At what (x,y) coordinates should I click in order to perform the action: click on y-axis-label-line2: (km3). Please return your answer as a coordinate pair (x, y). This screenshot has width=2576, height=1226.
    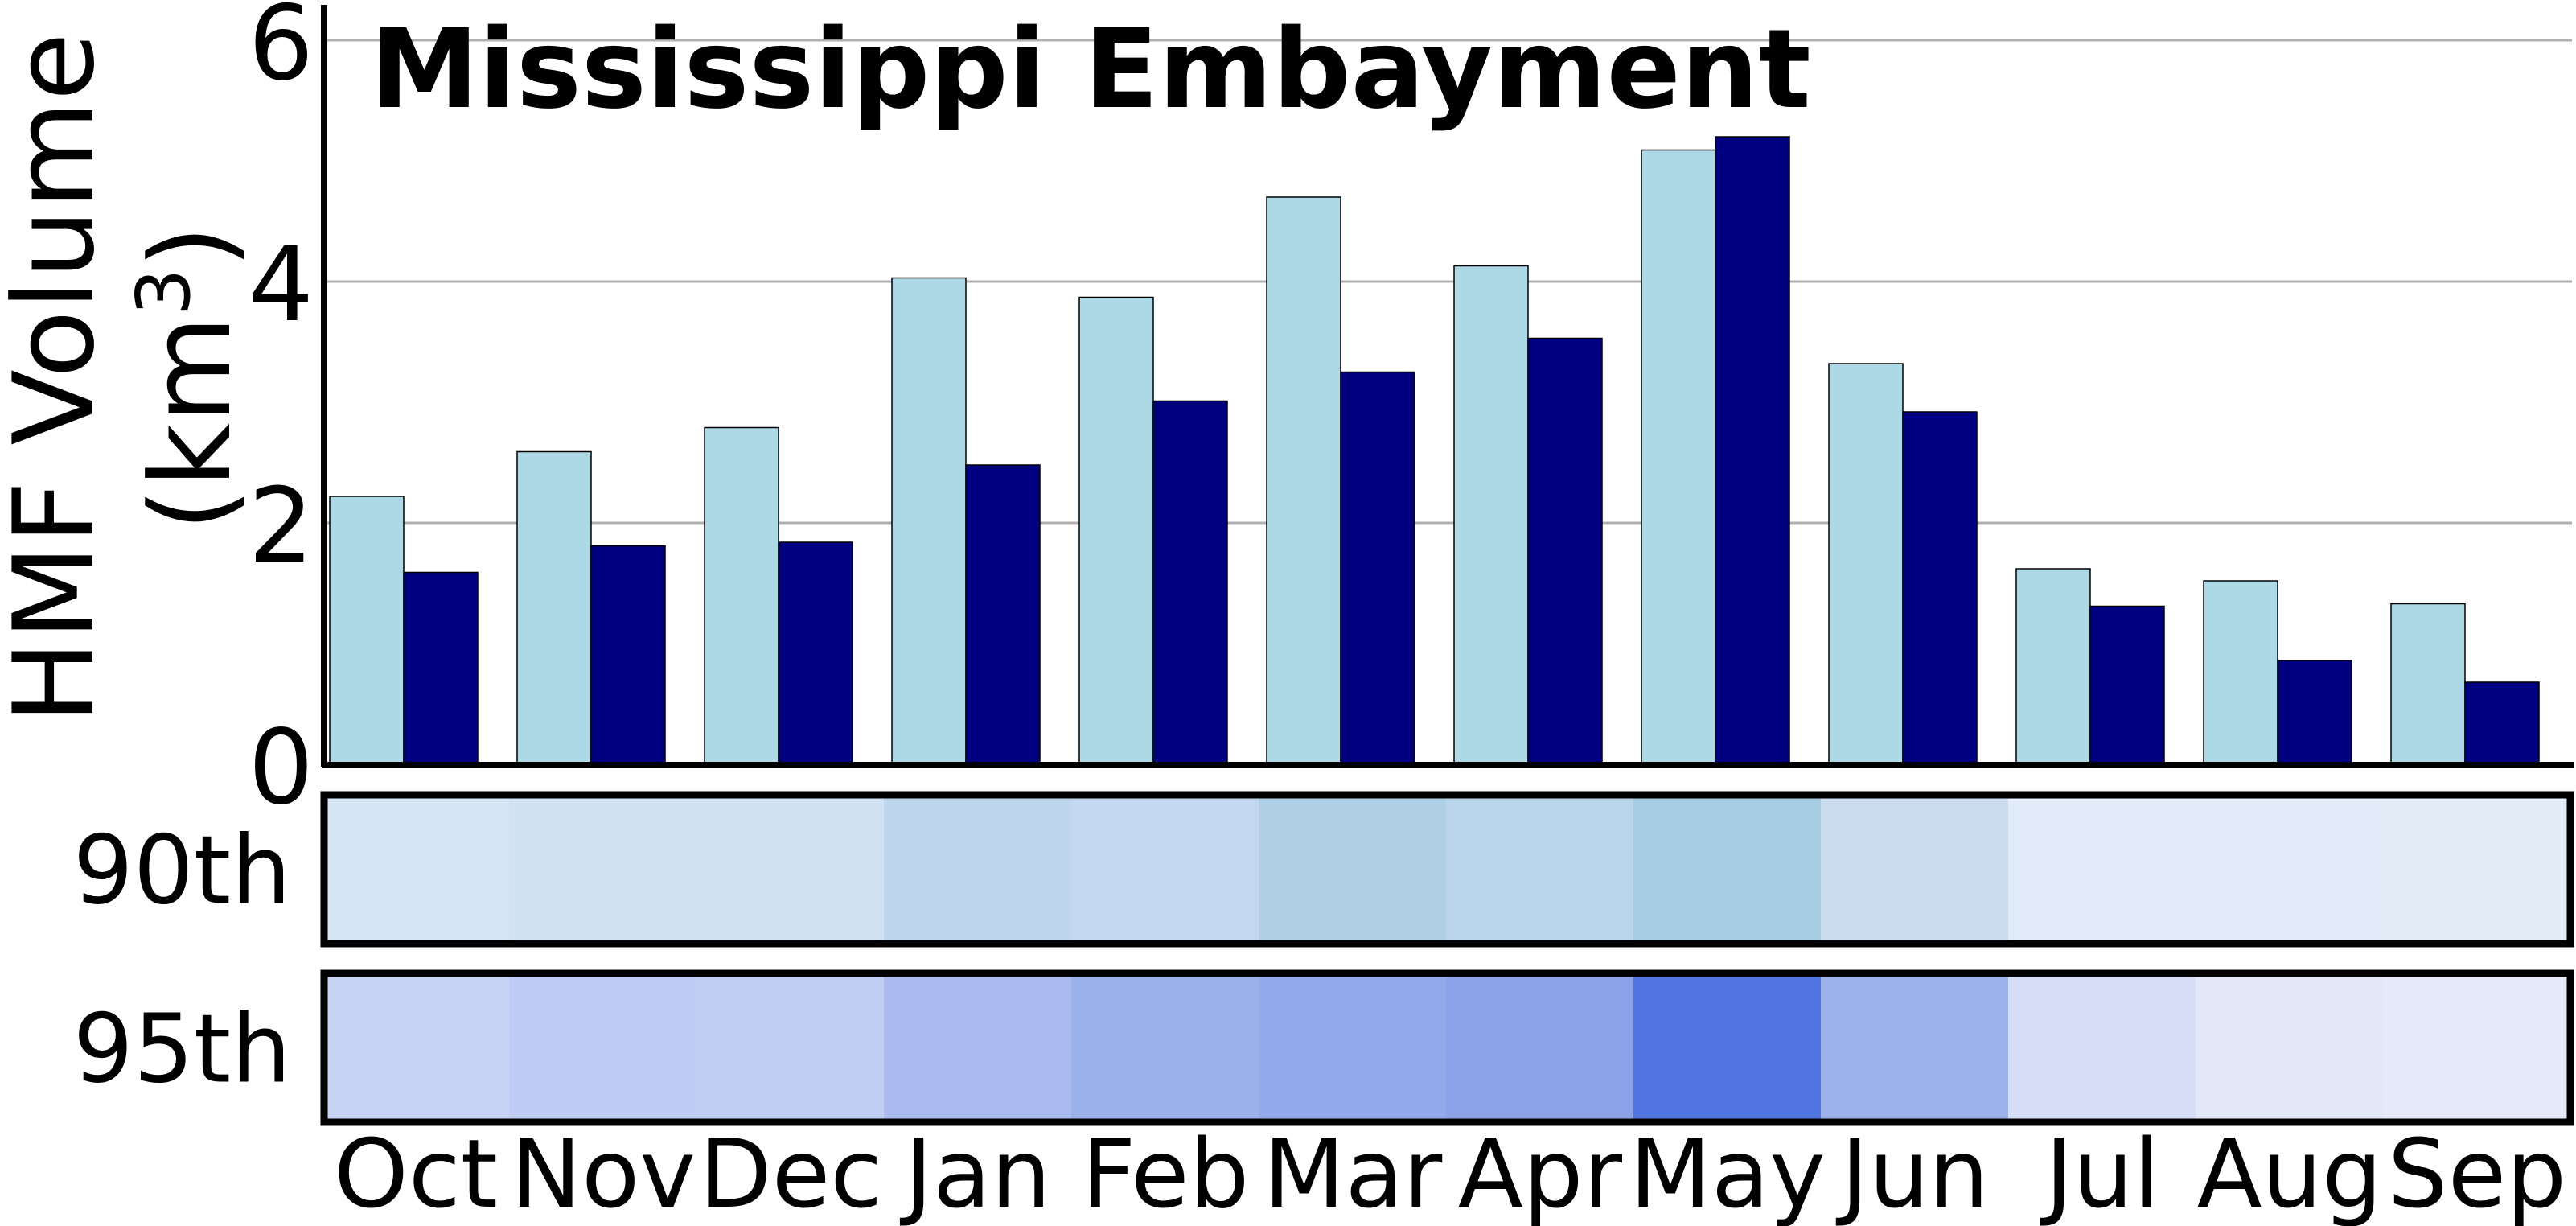
    Looking at the image, I should click on (188, 378).